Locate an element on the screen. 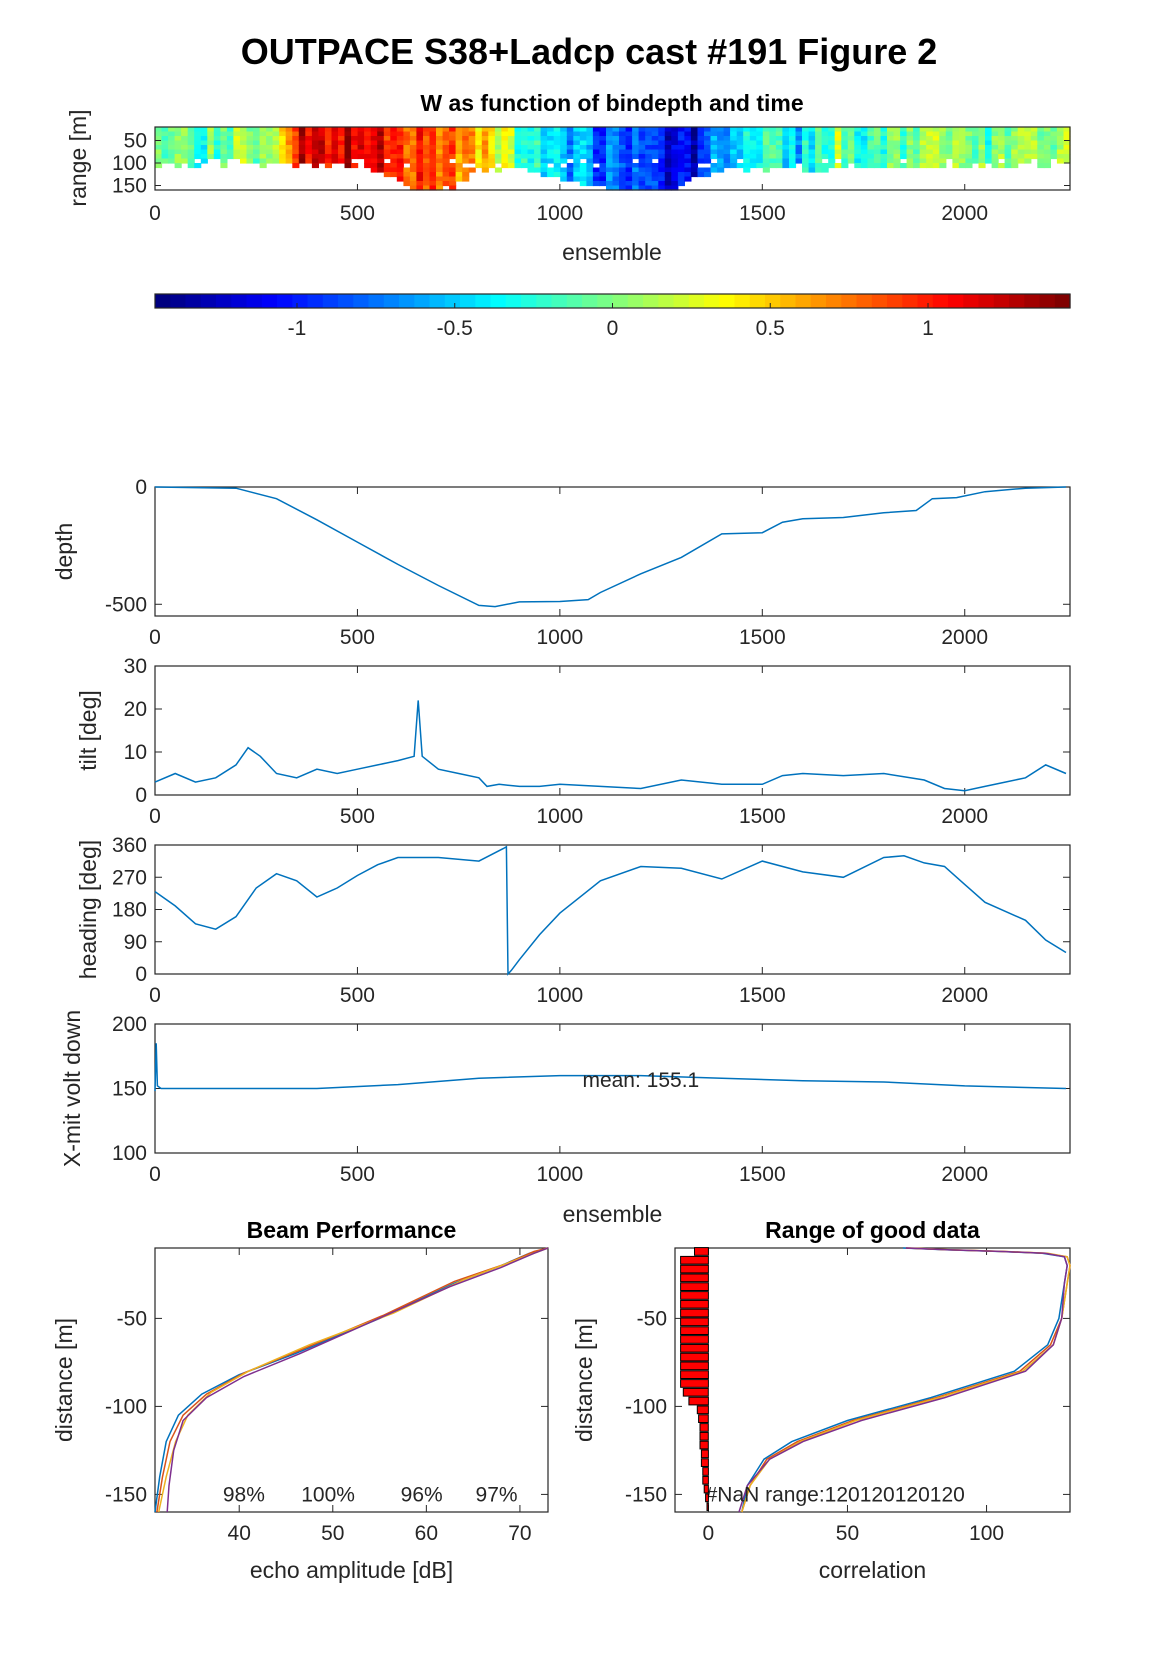 The width and height of the screenshot is (1165, 1679). x-tick-label: 500 is located at coordinates (357, 995).